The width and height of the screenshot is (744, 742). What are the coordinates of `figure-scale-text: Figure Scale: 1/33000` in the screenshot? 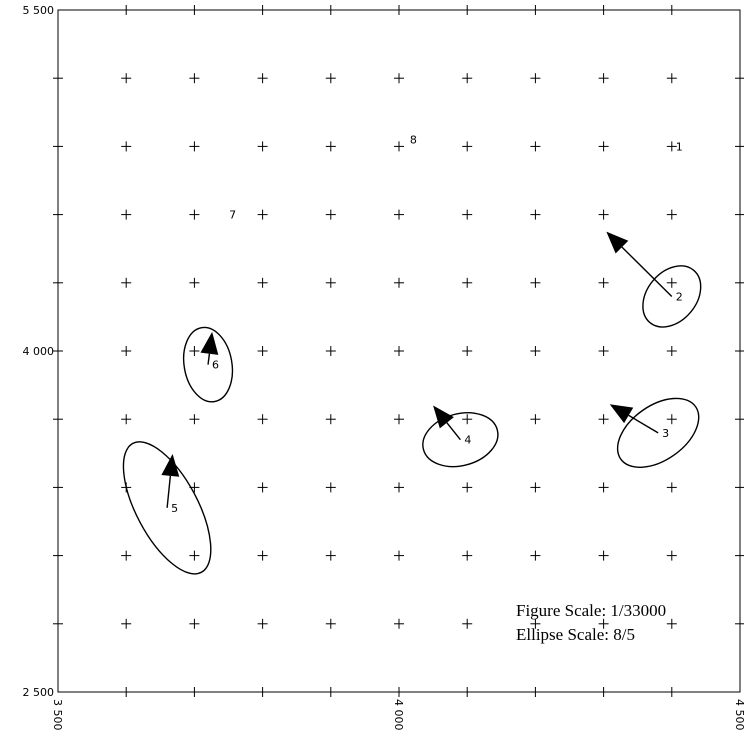 It's located at (591, 610).